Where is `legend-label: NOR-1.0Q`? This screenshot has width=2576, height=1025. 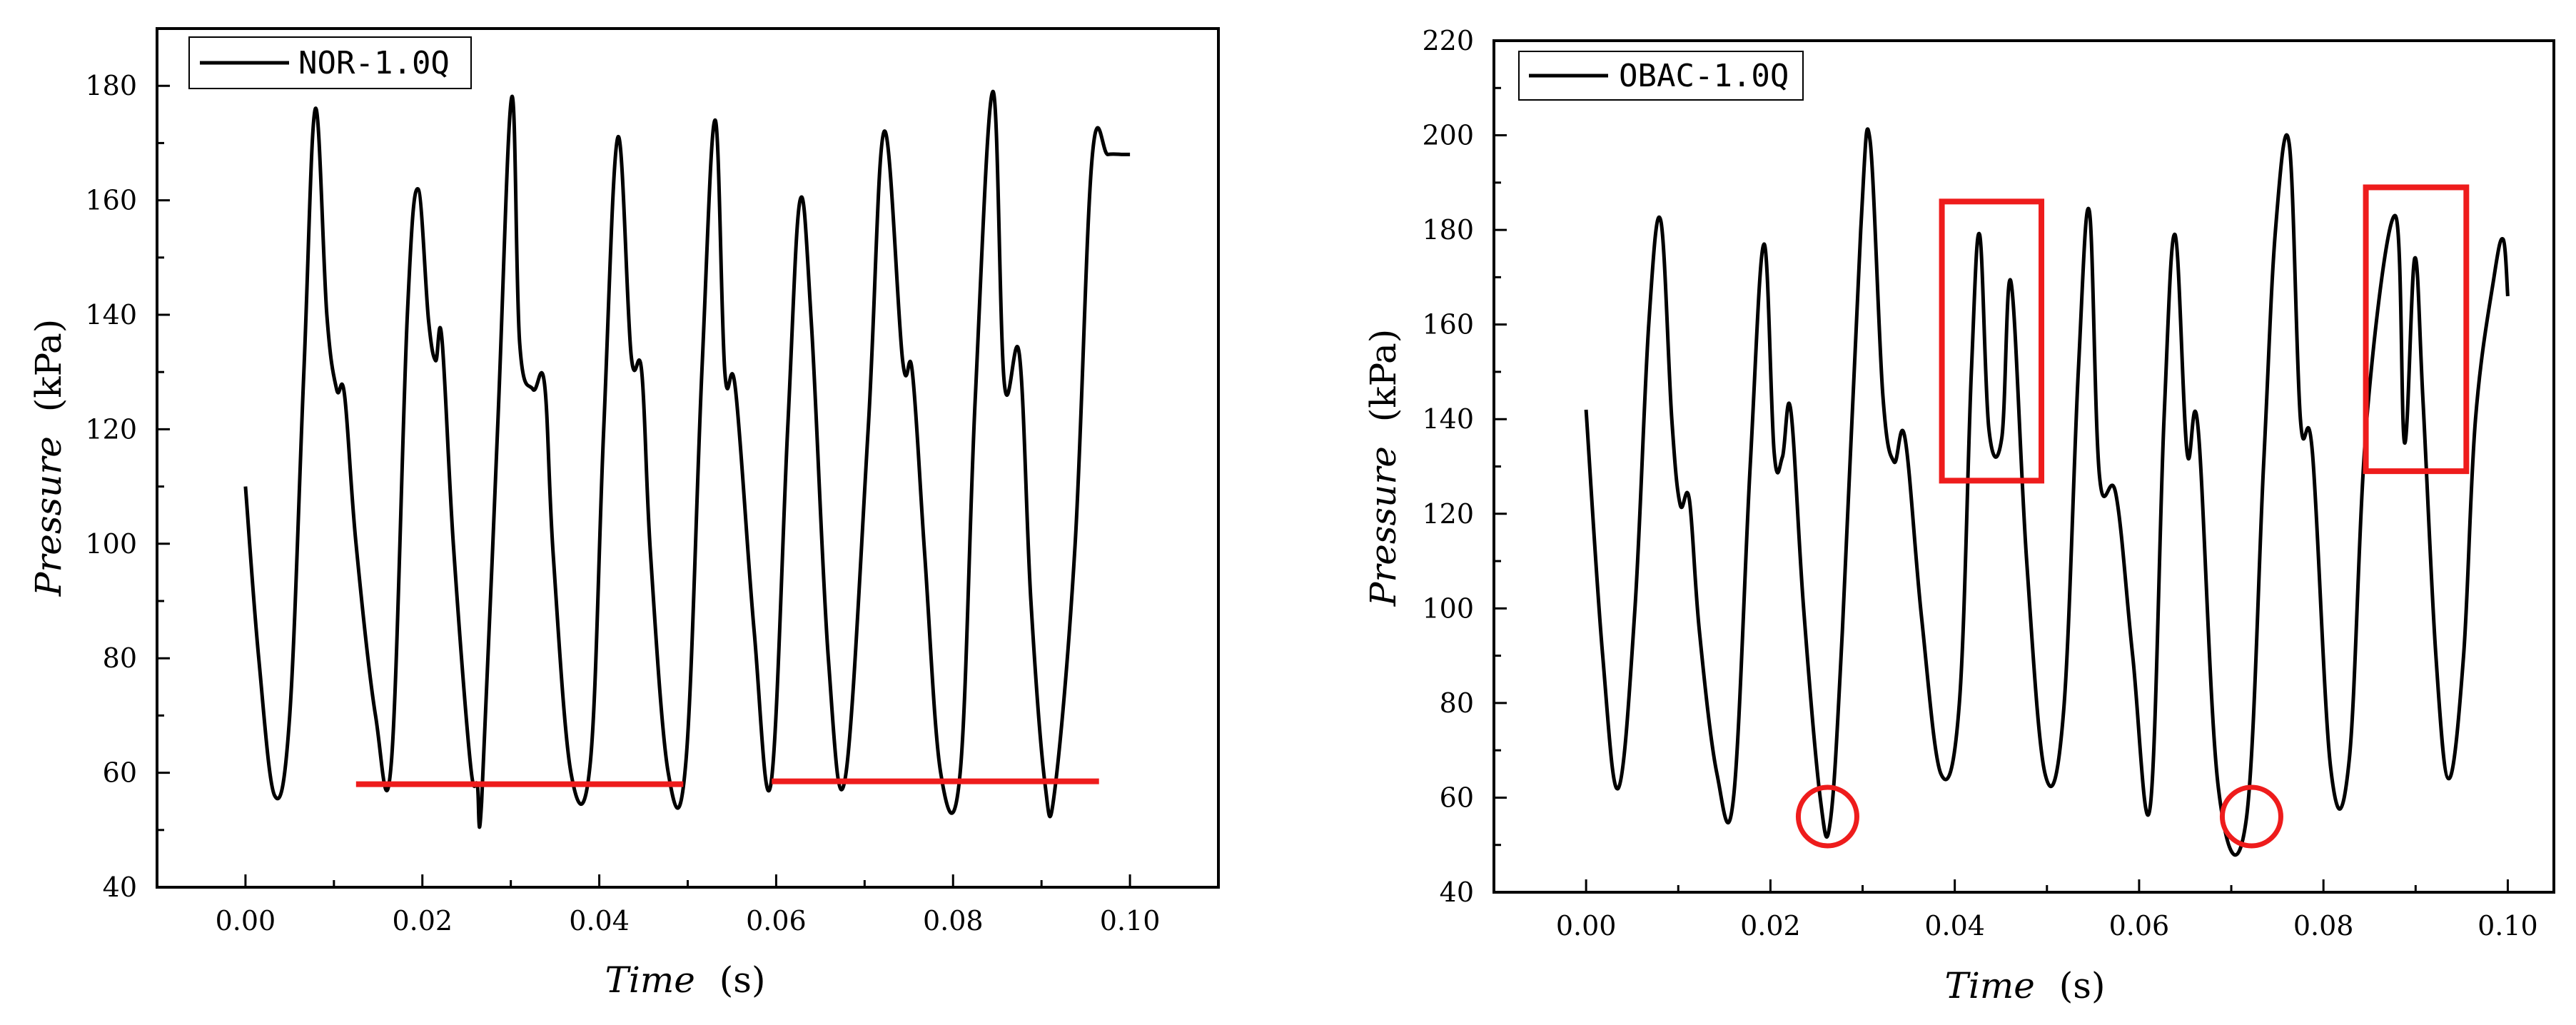
legend-label: NOR-1.0Q is located at coordinates (374, 63).